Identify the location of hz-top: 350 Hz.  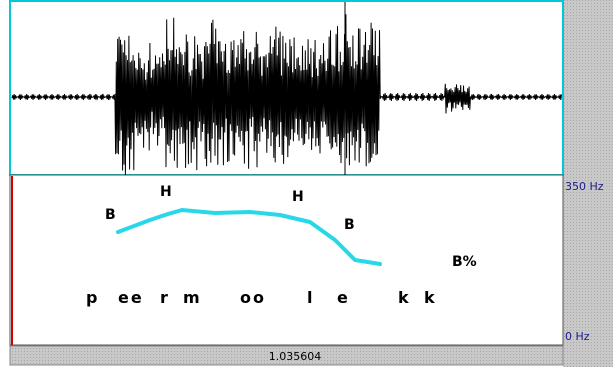
(584, 186).